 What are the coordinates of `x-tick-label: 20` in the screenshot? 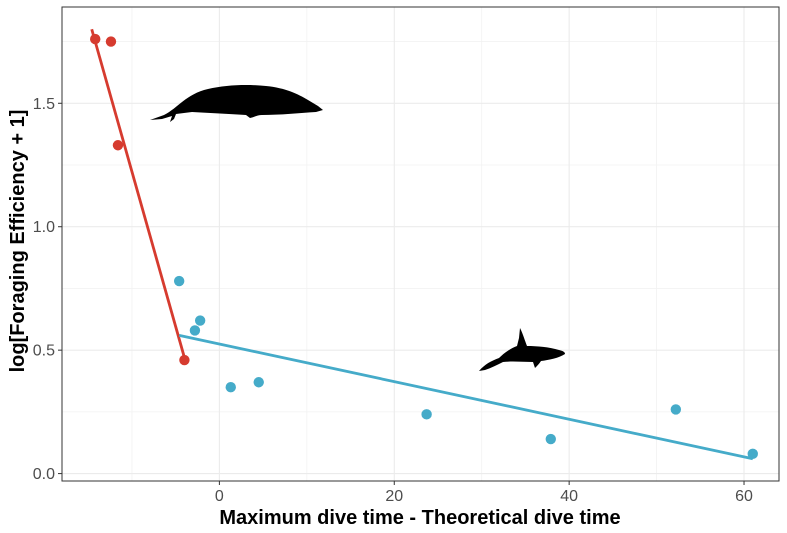 It's located at (394, 496).